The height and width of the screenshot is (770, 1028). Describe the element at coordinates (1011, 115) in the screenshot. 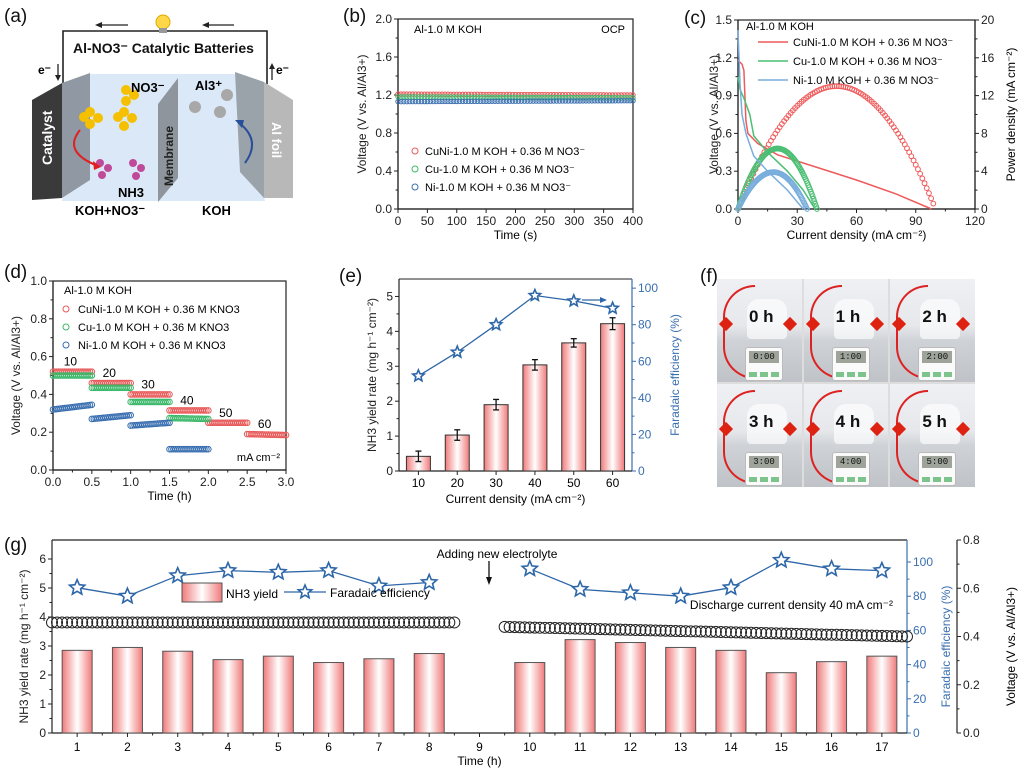

I see `y2-axis-title: Power density (mA cm⁻²)` at that location.